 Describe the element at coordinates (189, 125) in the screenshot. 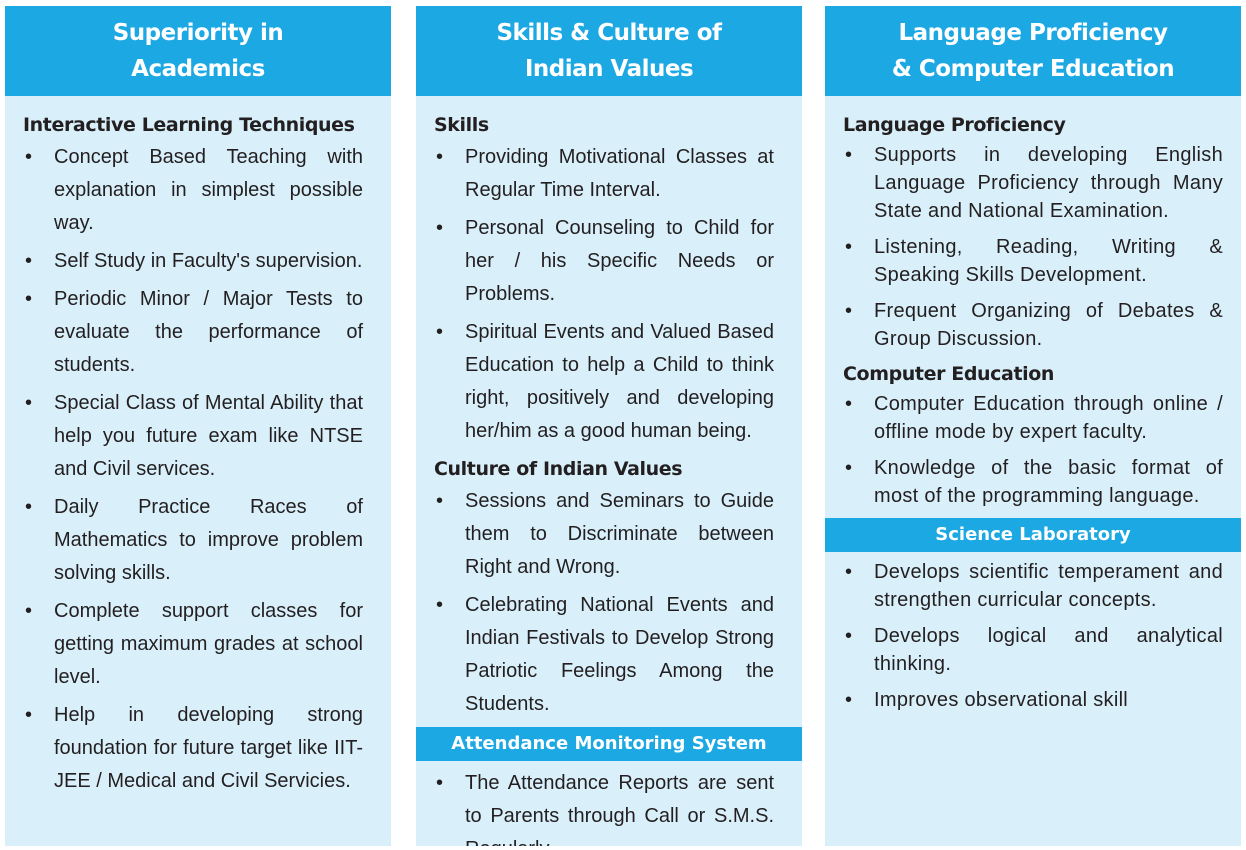

I see `section-heading: Interactive Learning Techniques` at that location.